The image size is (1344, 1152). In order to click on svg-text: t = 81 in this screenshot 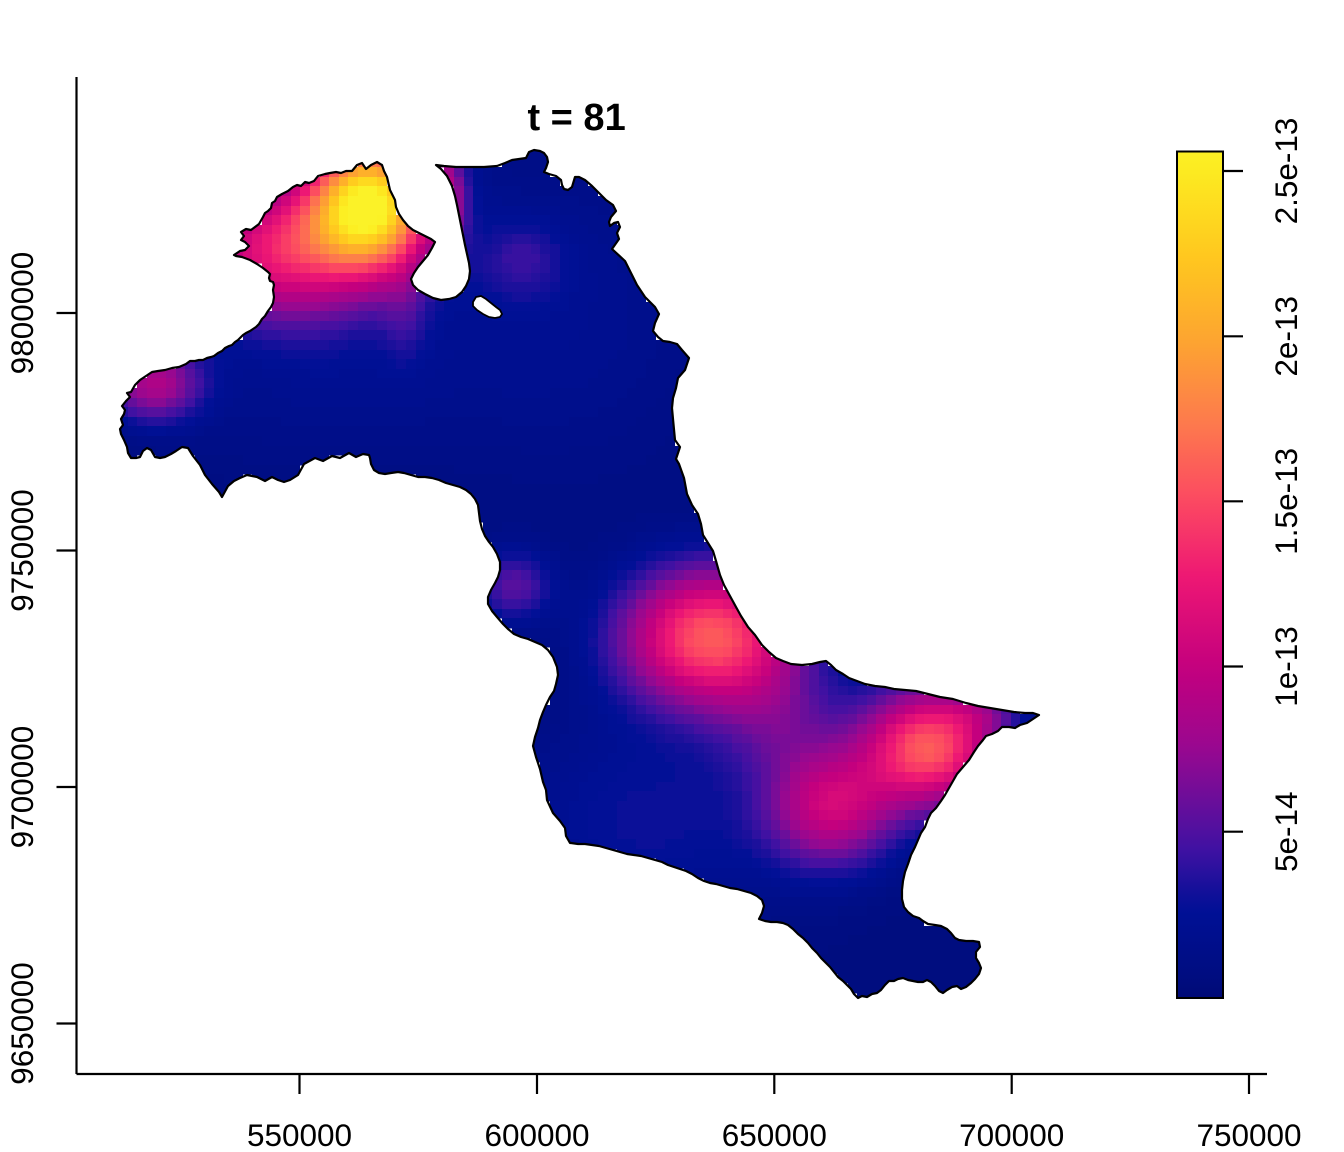, I will do `click(576, 118)`.